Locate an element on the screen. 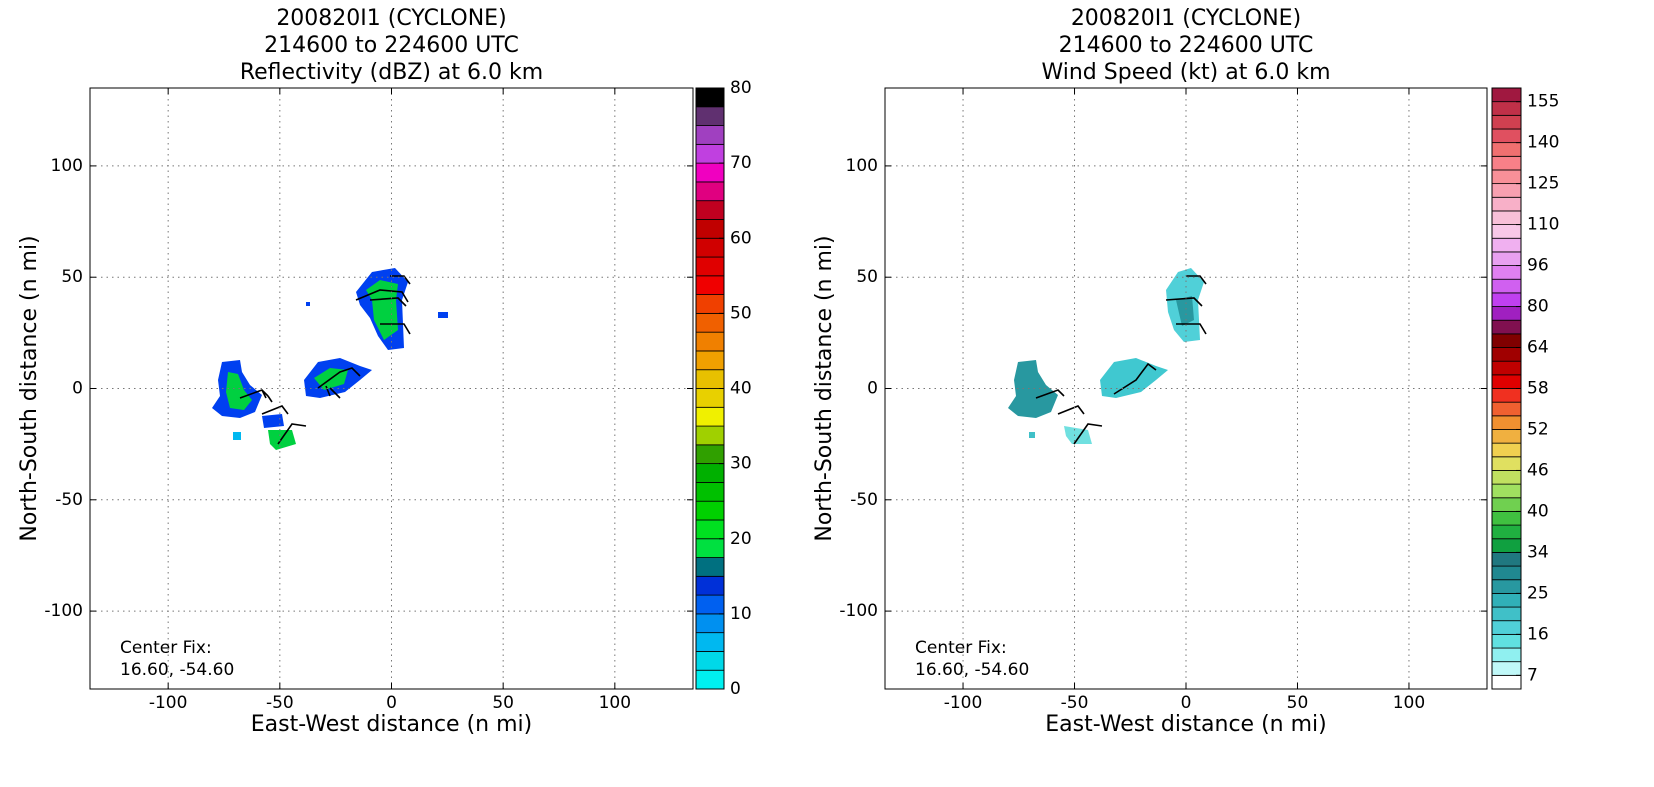  x-tick-label: -50 is located at coordinates (280, 703).